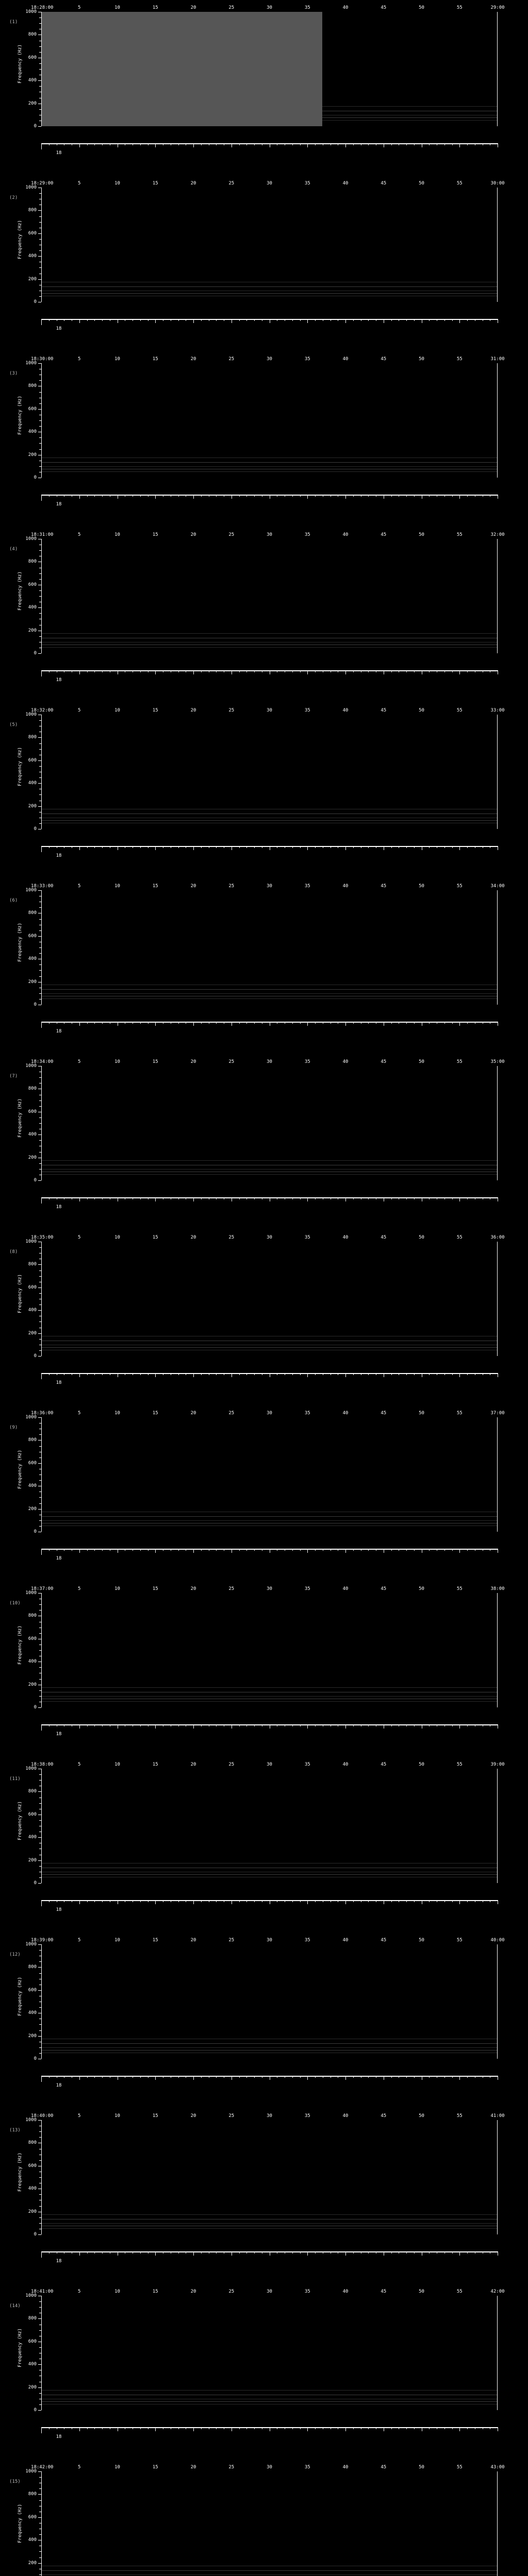 The image size is (528, 2576). What do you see at coordinates (497, 1062) in the screenshot?
I see `x-tick-label: 35:00` at bounding box center [497, 1062].